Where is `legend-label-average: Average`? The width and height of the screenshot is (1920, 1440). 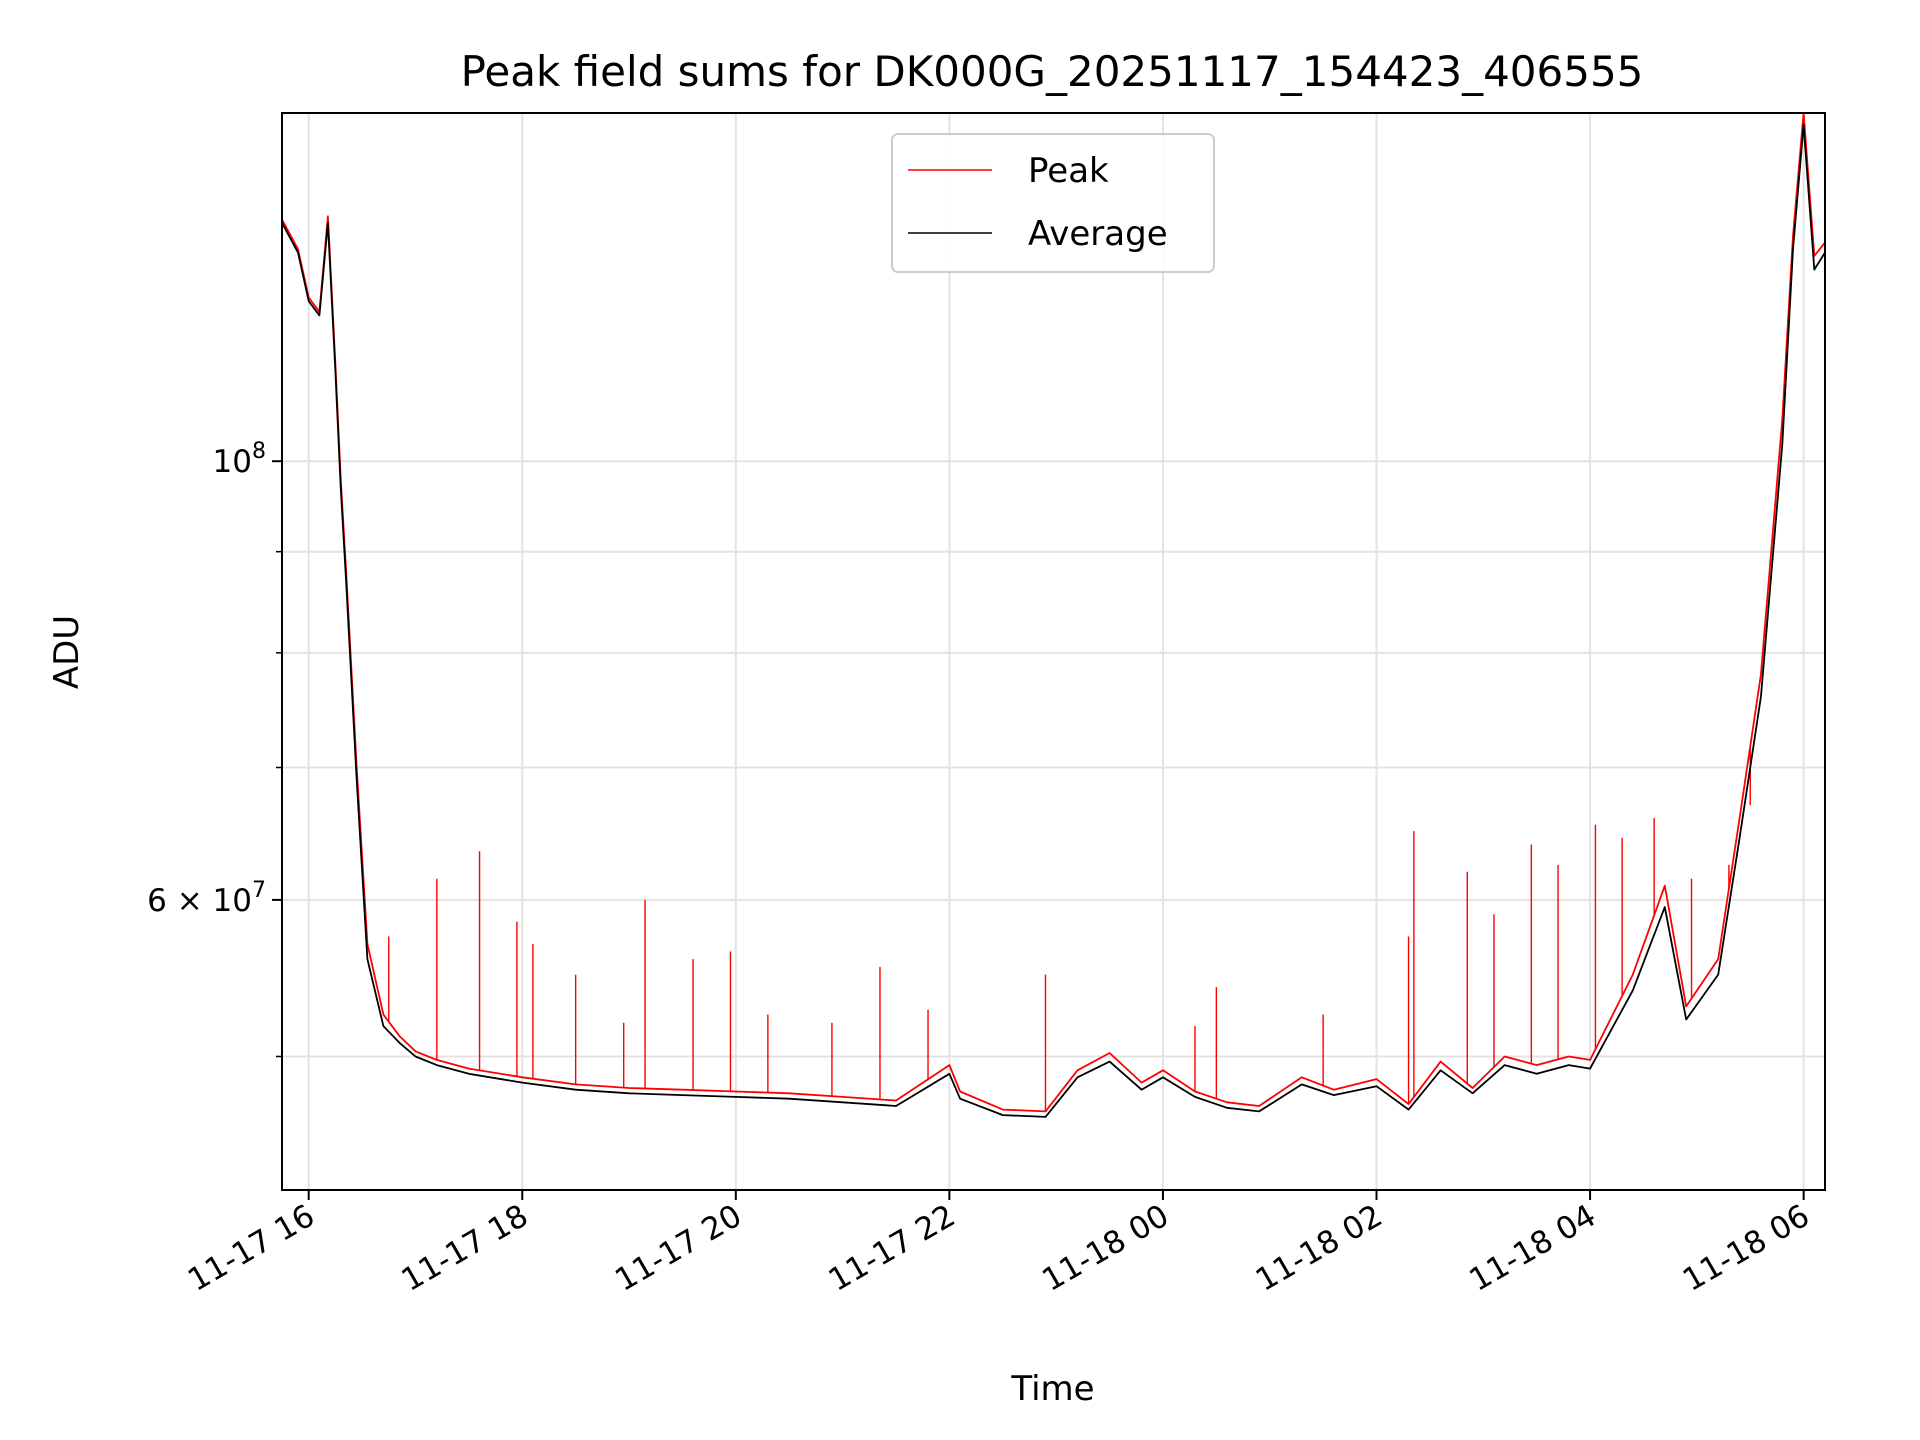
legend-label-average: Average is located at coordinates (1098, 234).